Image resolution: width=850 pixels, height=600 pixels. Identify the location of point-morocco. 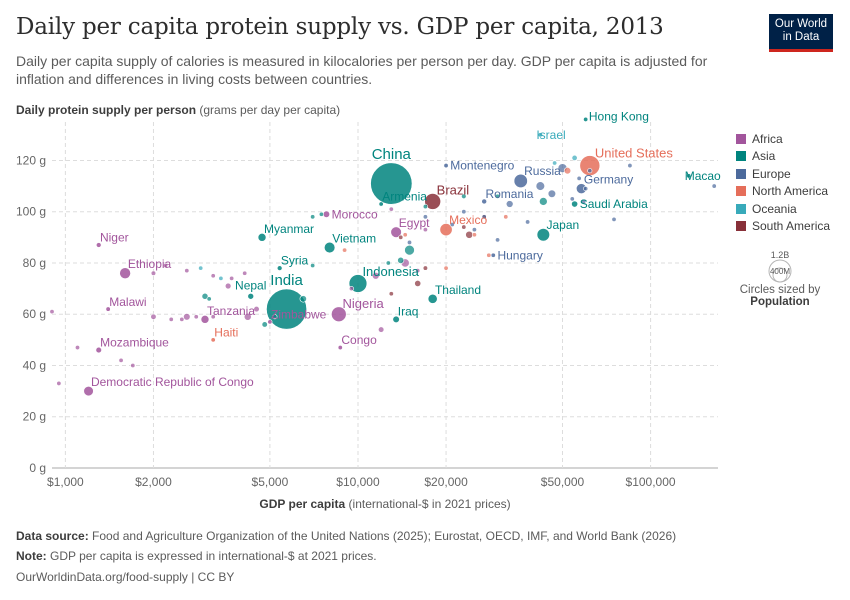
(326, 214).